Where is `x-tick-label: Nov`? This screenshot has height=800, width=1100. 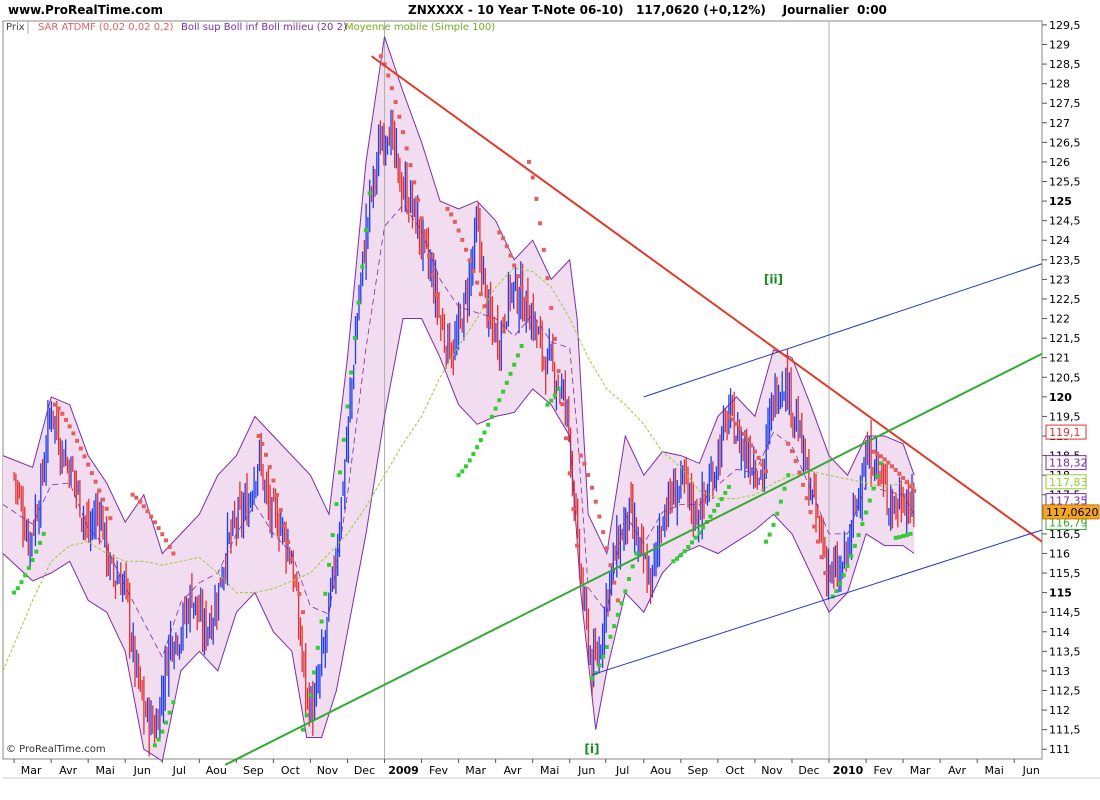 x-tick-label: Nov is located at coordinates (772, 770).